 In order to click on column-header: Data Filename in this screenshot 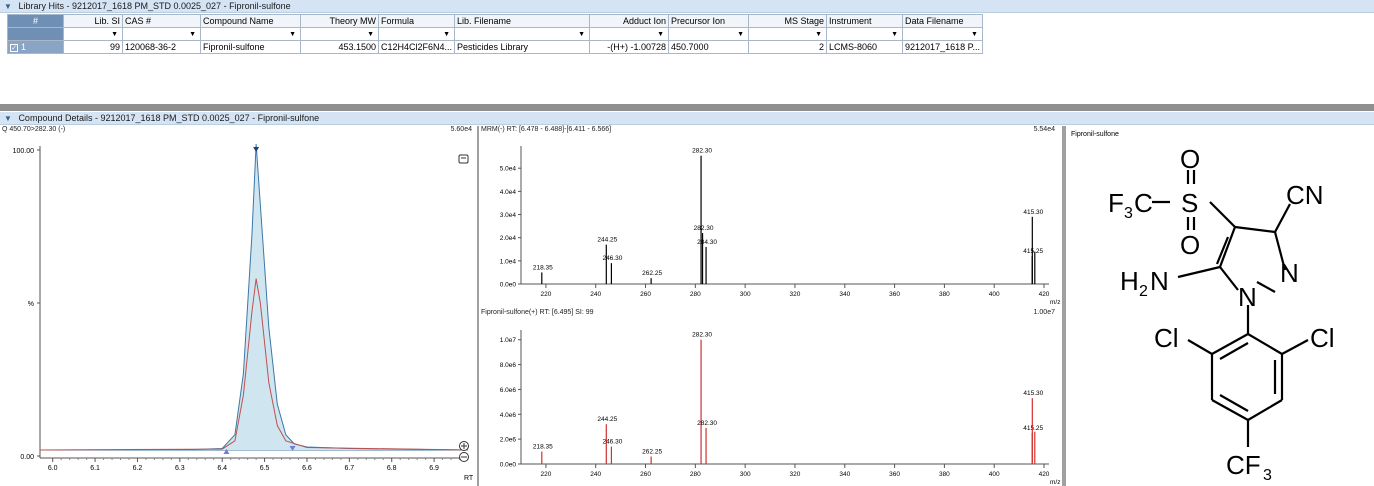, I will do `click(942, 21)`.